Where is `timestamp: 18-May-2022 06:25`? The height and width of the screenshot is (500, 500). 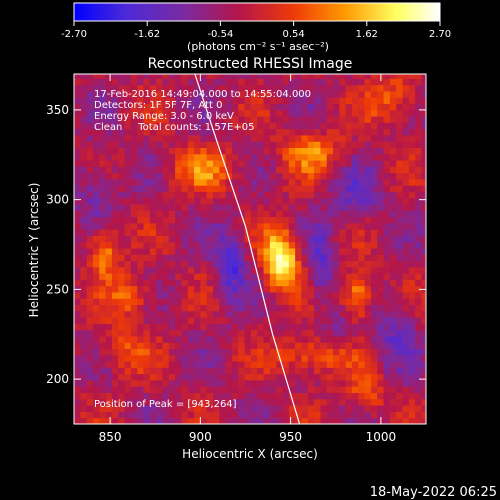 timestamp: 18-May-2022 06:25 is located at coordinates (433, 492).